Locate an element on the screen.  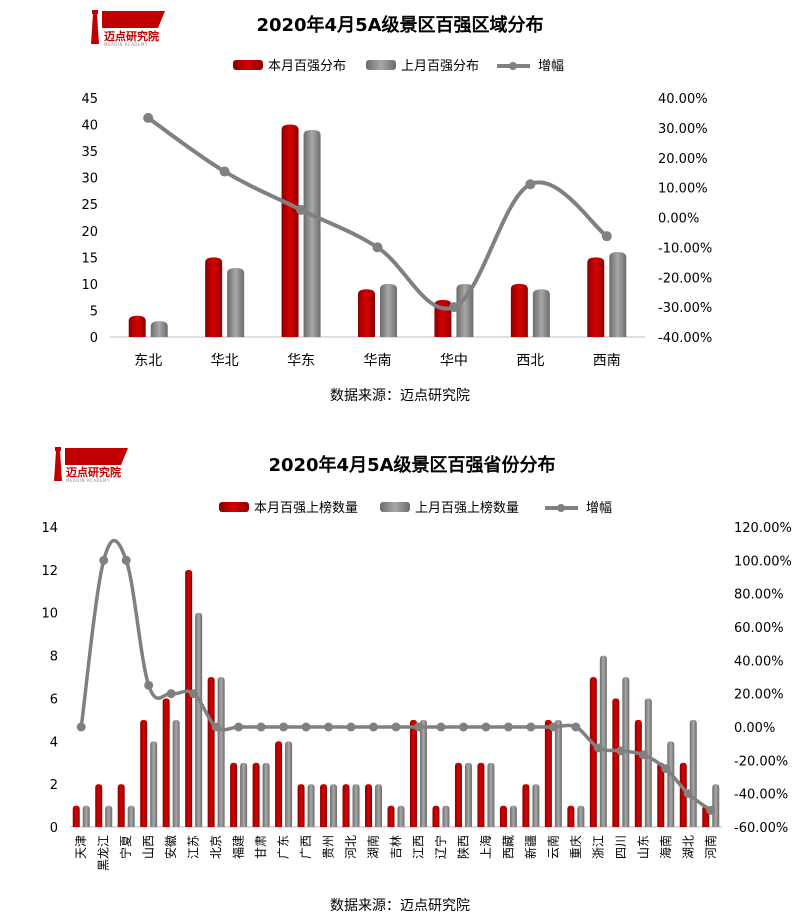
y2-tick-label: 0.00% is located at coordinates (754, 728).